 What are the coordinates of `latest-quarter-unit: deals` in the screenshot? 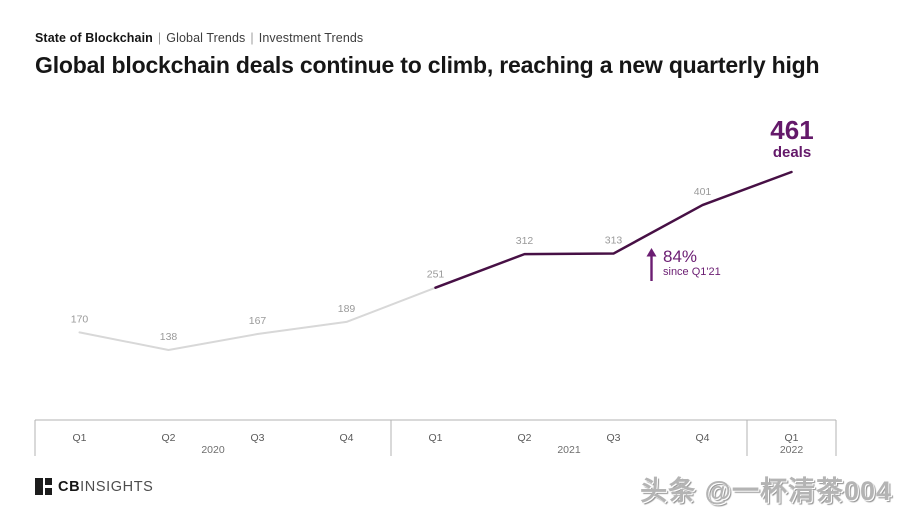 It's located at (792, 152).